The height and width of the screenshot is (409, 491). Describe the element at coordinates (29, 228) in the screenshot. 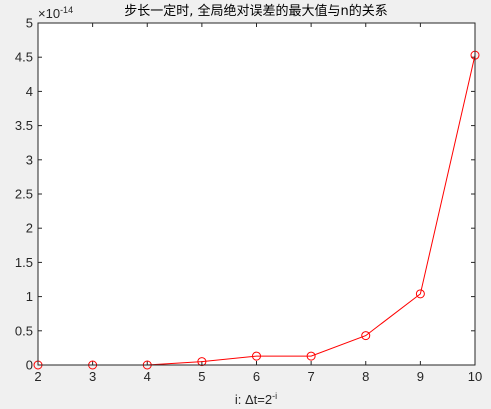

I see `y-tick-label: 2` at that location.